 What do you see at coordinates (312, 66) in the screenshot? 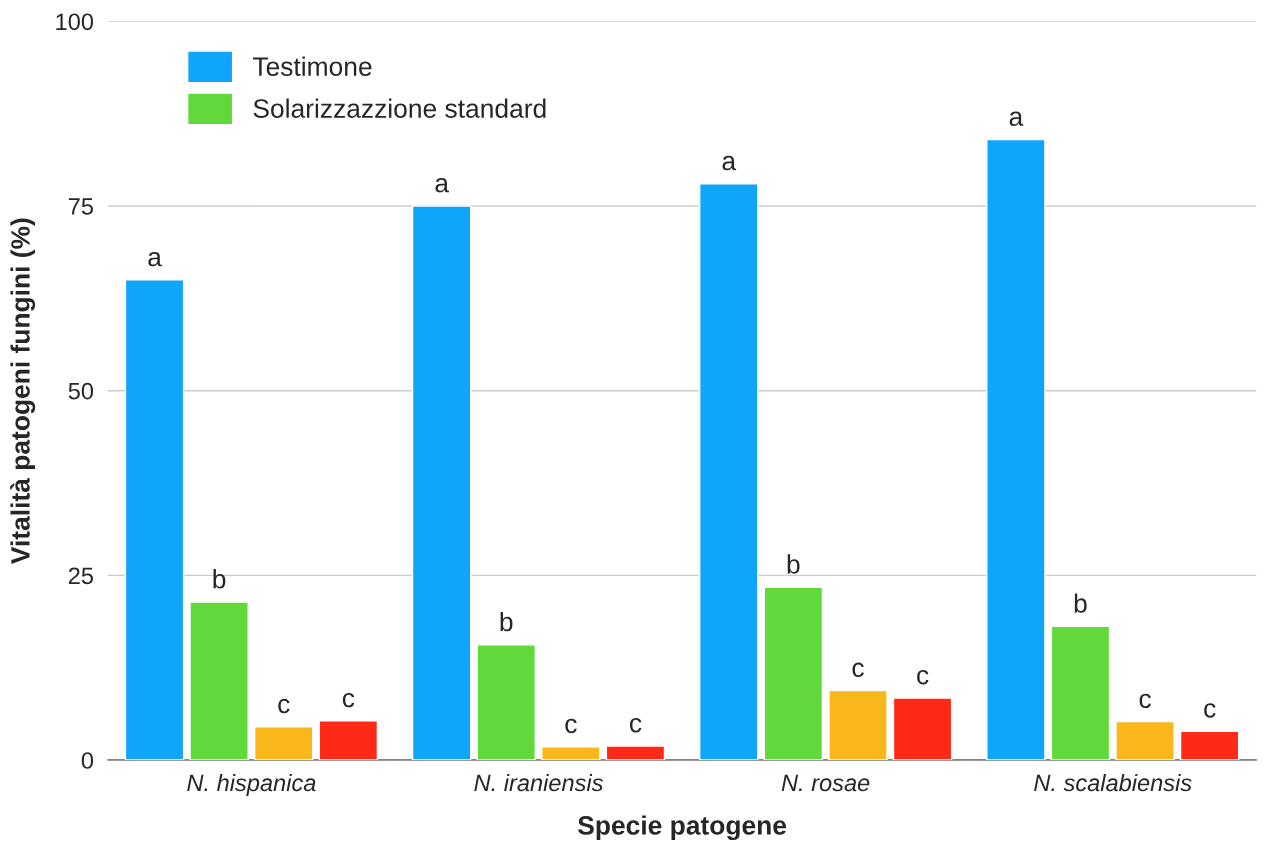
I see `legend-label: Testimone` at bounding box center [312, 66].